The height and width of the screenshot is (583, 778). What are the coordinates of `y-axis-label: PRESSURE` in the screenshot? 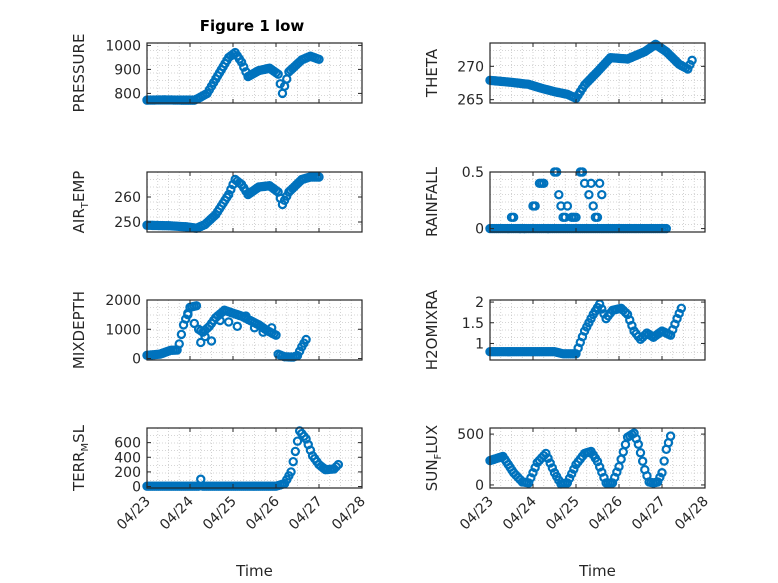 It's located at (79, 73).